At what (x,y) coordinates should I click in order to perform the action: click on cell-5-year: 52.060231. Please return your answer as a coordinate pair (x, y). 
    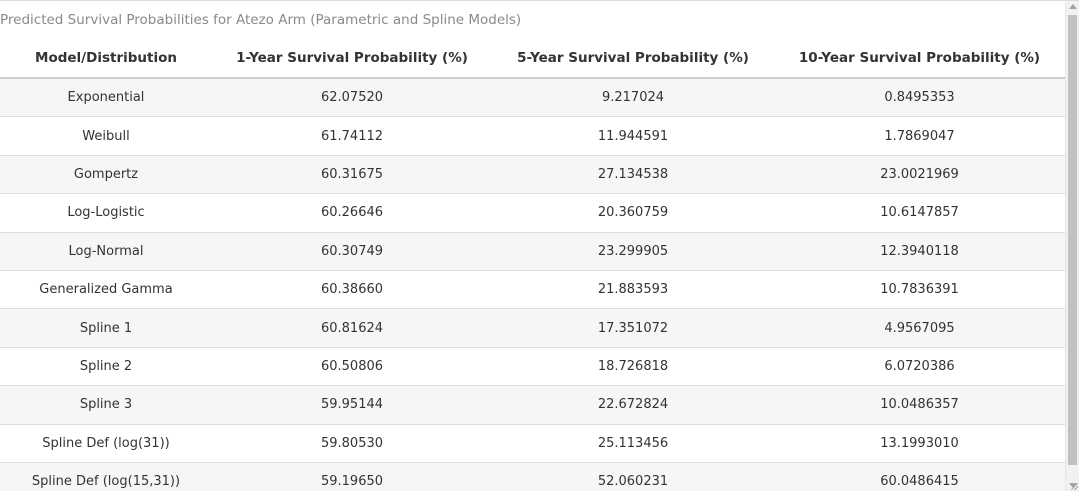
    Looking at the image, I should click on (633, 476).